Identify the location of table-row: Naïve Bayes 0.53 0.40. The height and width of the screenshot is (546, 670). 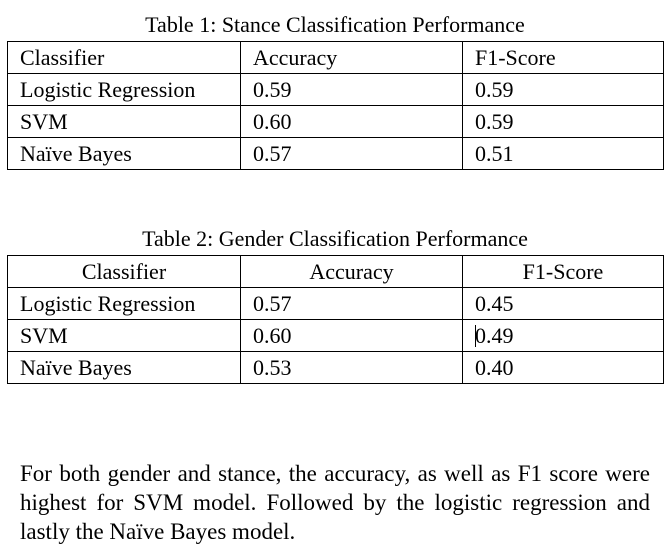
(335, 367).